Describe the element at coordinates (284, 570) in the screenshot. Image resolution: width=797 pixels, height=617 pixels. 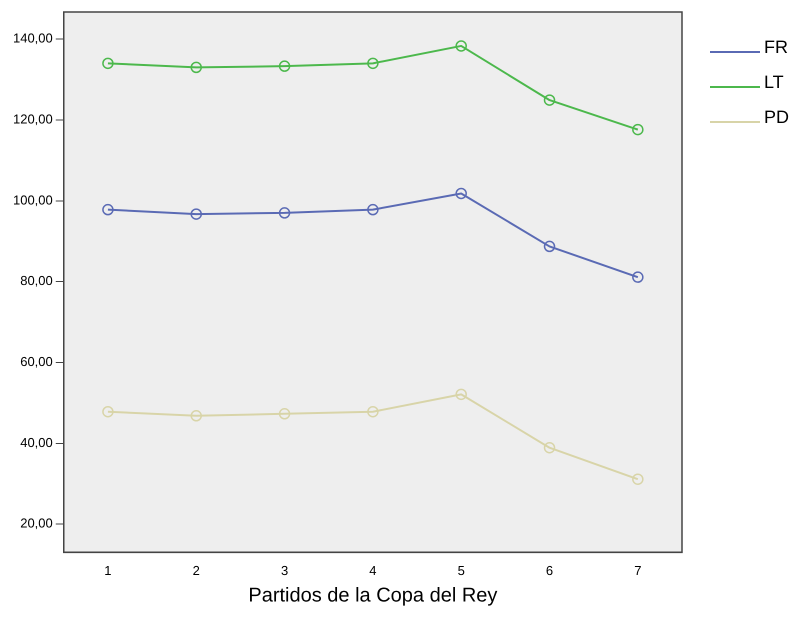
I see `x-tick-label: 3` at that location.